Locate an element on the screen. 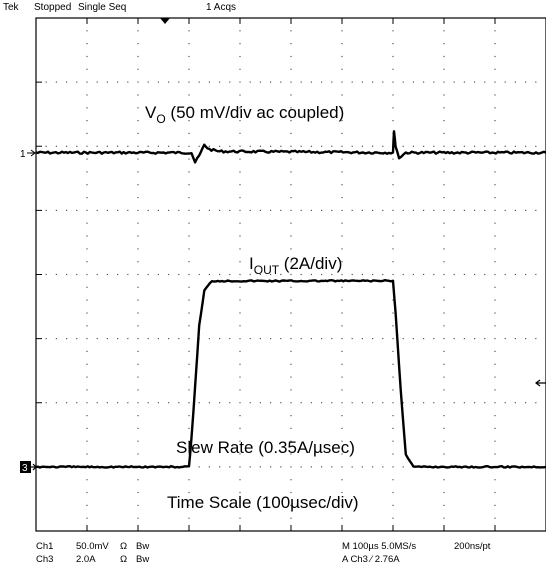 This screenshot has width=546, height=571. ch3-marker-label: 3 is located at coordinates (25, 468).